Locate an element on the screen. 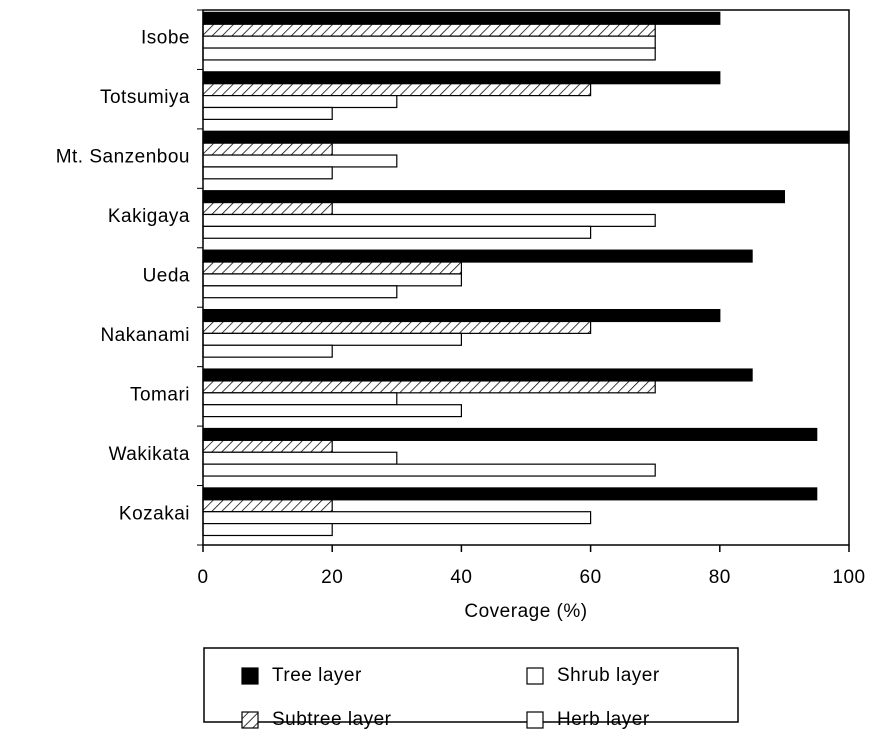 Image resolution: width=876 pixels, height=751 pixels. y-tick-label: Tomari is located at coordinates (160, 394).